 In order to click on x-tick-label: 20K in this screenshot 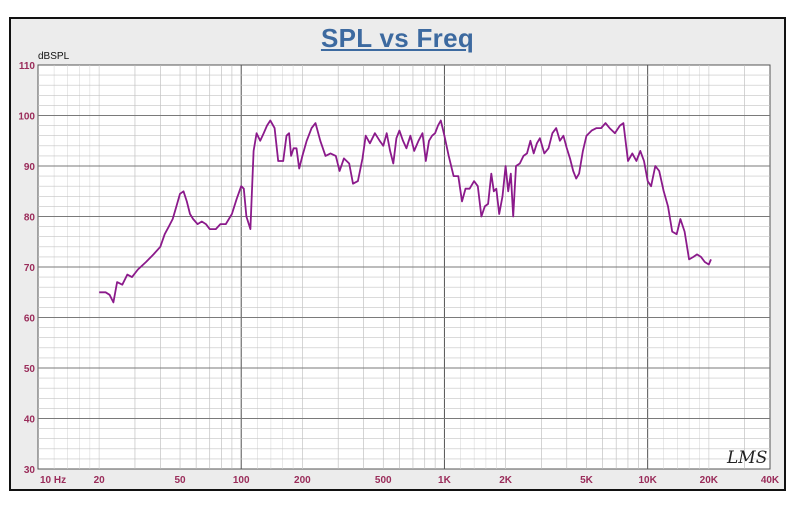, I will do `click(709, 480)`.